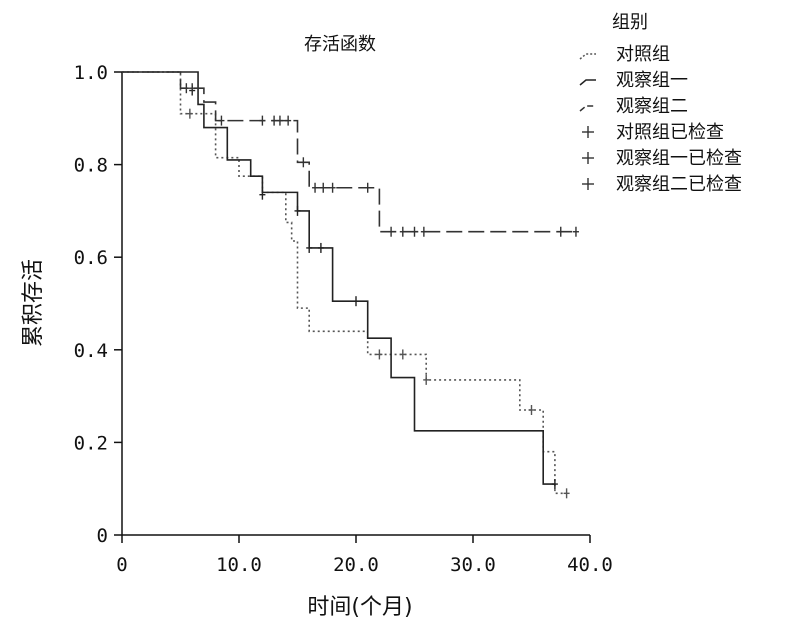 This screenshot has height=638, width=800. I want to click on x-tick-label: 40.0, so click(590, 565).